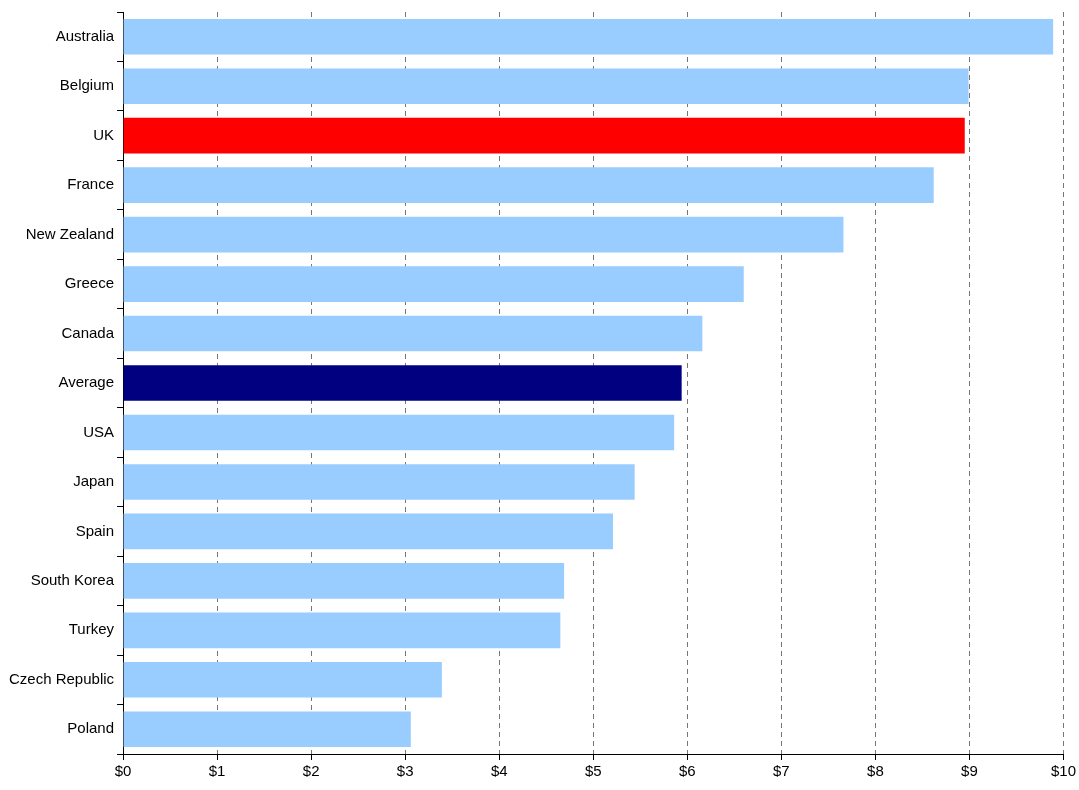 The height and width of the screenshot is (790, 1079). I want to click on x-tick-label: $4, so click(499, 771).